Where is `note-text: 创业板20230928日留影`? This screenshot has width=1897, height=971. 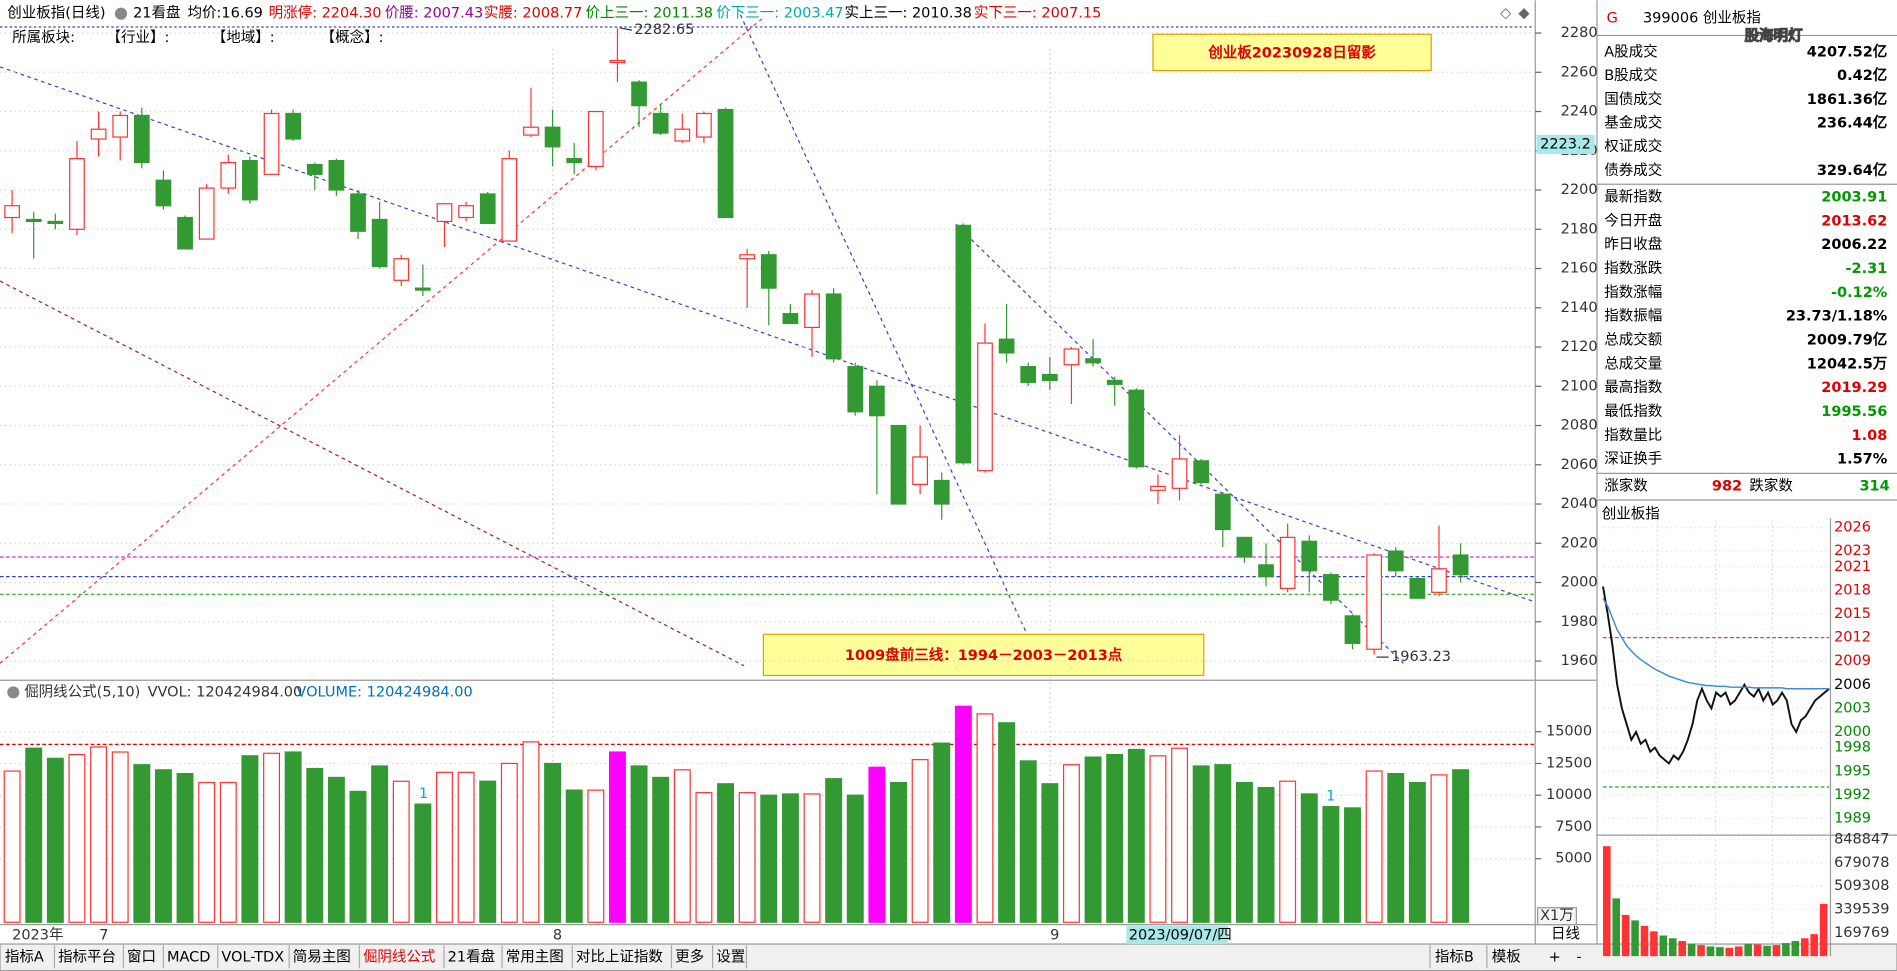
note-text: 创业板20230928日留影 is located at coordinates (1291, 53).